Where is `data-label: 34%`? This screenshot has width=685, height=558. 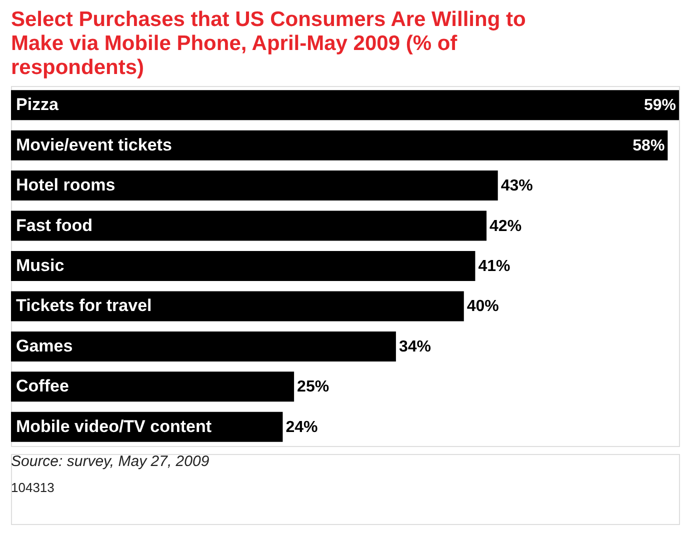
data-label: 34% is located at coordinates (414, 347).